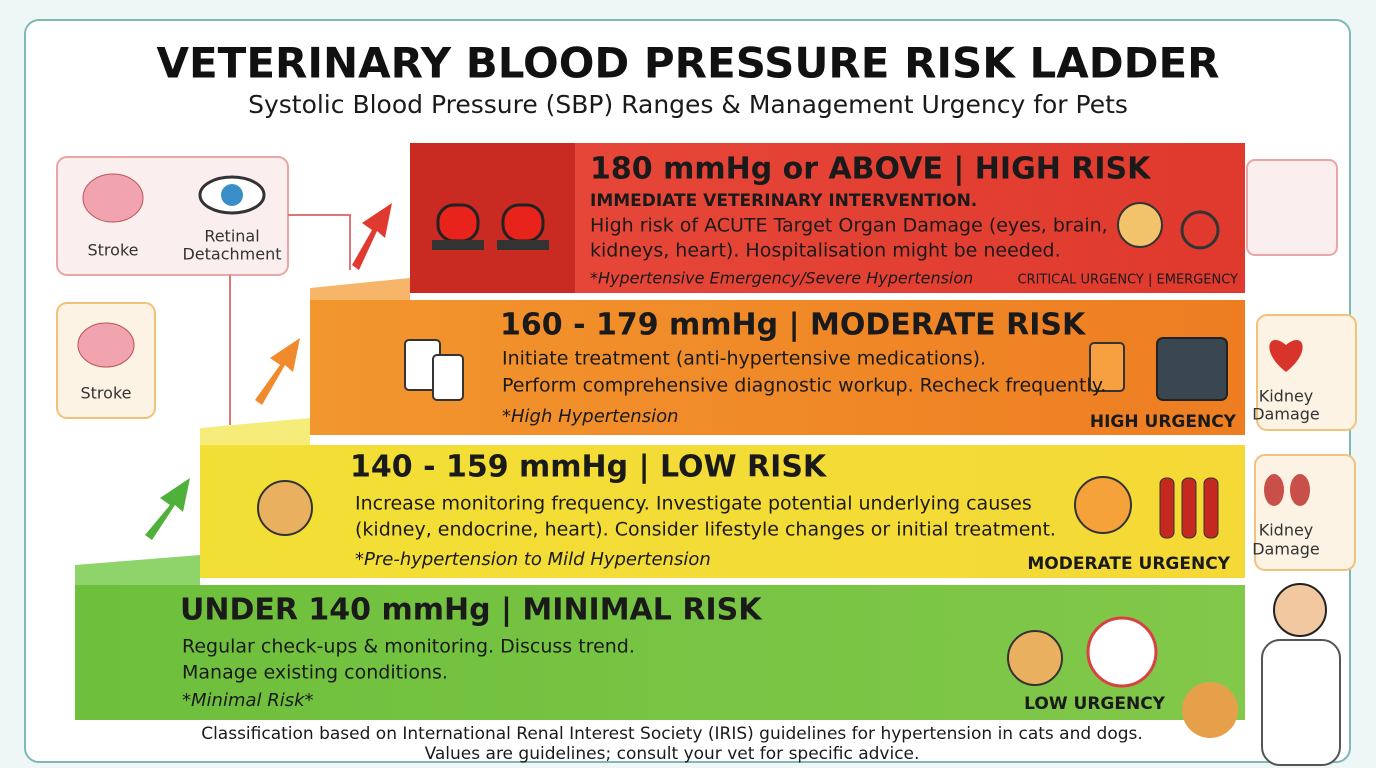 Image resolution: width=1376 pixels, height=768 pixels. I want to click on vet-illustration, so click(1261, 674).